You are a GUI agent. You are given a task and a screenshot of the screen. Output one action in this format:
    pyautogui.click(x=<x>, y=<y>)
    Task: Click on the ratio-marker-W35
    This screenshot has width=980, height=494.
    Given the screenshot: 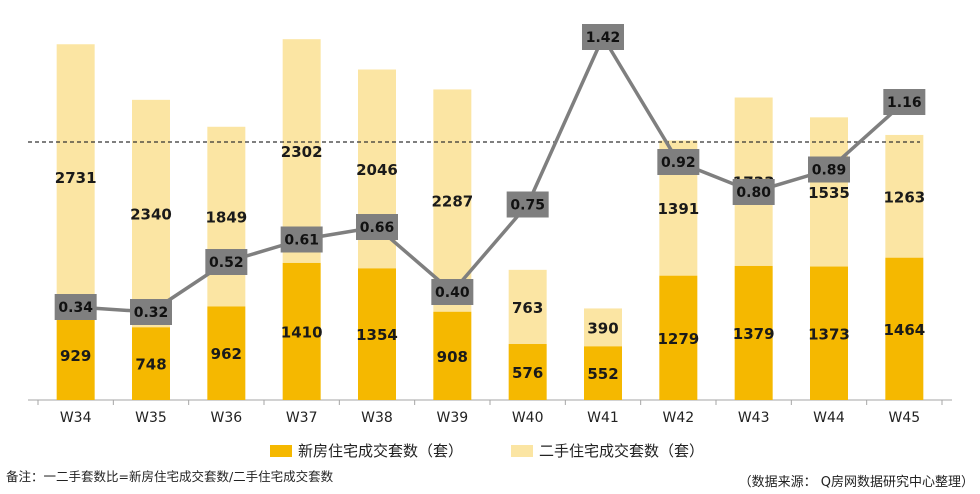 What is the action you would take?
    pyautogui.click(x=151, y=312)
    